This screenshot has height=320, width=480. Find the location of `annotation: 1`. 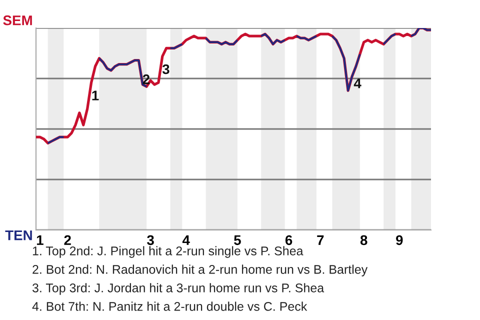

annotation: 1 is located at coordinates (95, 95).